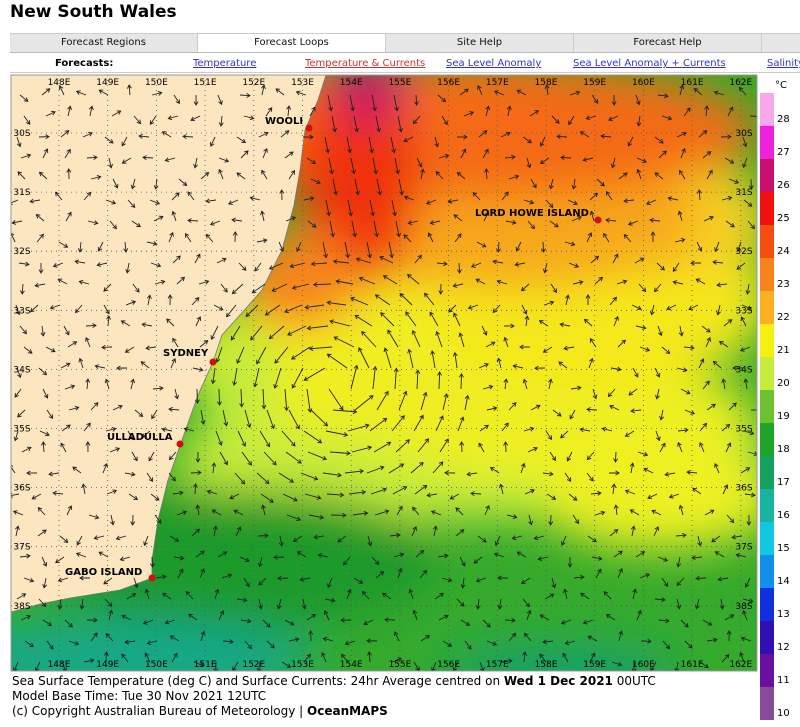  Describe the element at coordinates (497, 83) in the screenshot. I see `lon-label: 157E` at that location.